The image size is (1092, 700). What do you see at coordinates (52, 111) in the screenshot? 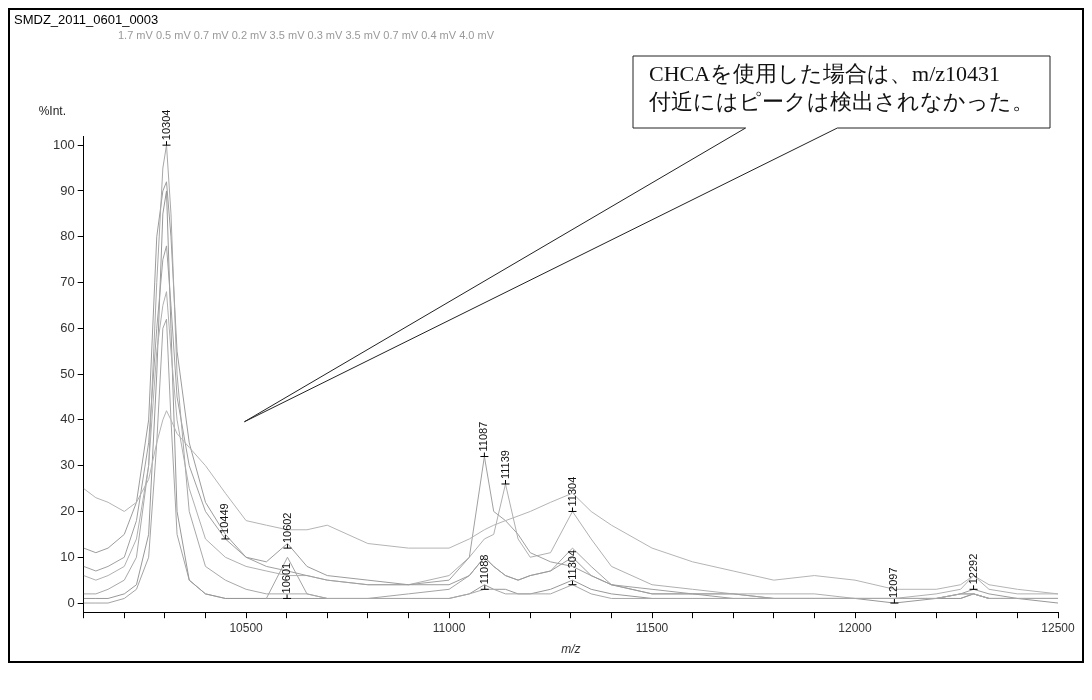
I see `y-axis-title: %Int.` at bounding box center [52, 111].